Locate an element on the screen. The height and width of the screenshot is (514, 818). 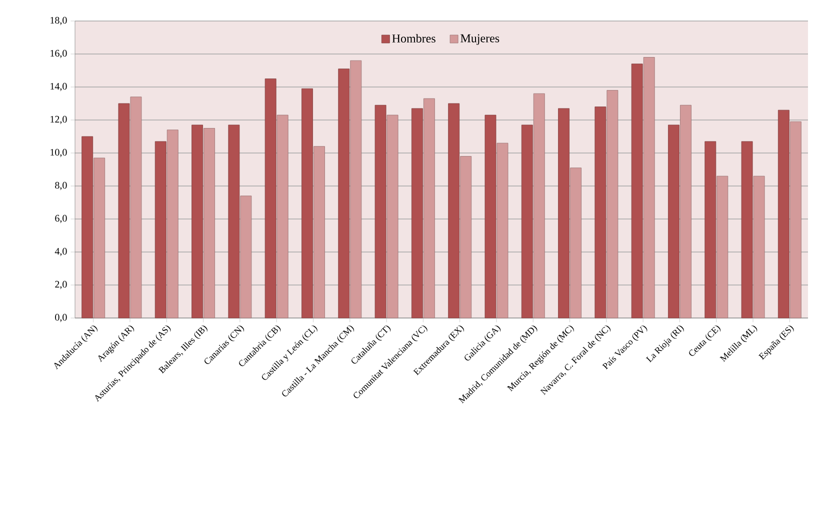
legend-label: Hombres is located at coordinates (414, 38).